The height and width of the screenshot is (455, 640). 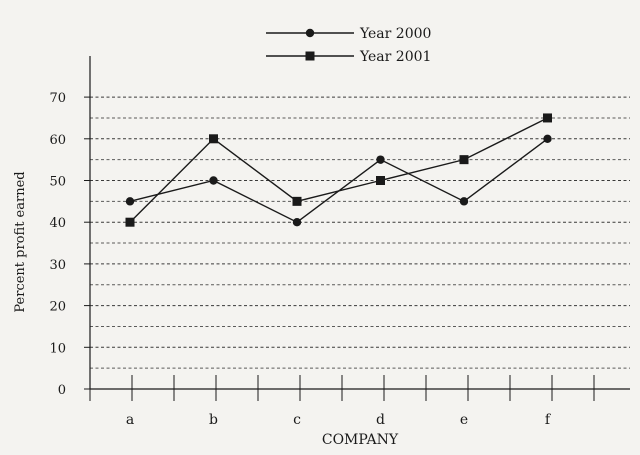 What do you see at coordinates (310, 56) in the screenshot?
I see `legend-marker-square` at bounding box center [310, 56].